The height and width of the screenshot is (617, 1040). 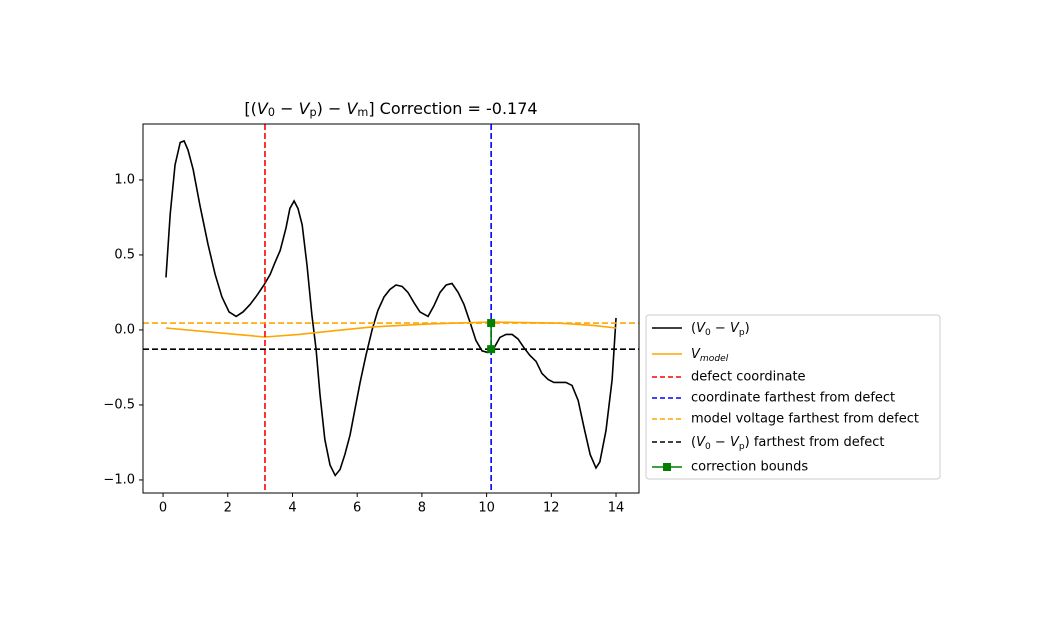 What do you see at coordinates (391, 329) in the screenshot?
I see `series-line` at bounding box center [391, 329].